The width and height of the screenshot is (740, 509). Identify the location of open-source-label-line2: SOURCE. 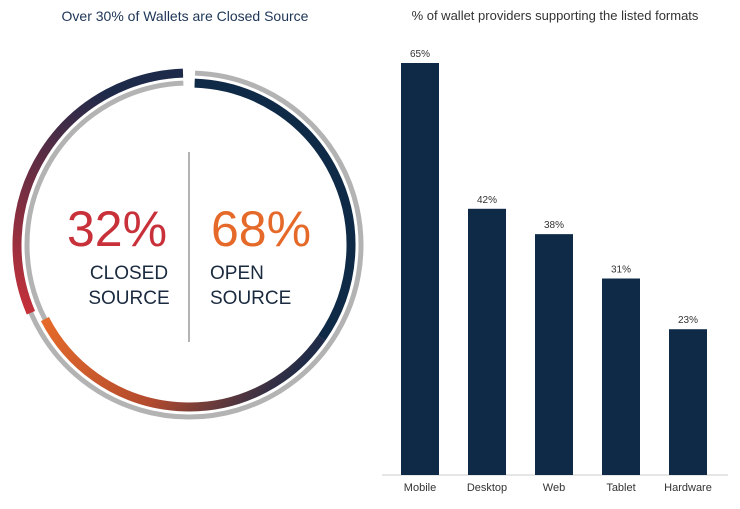
(250, 298).